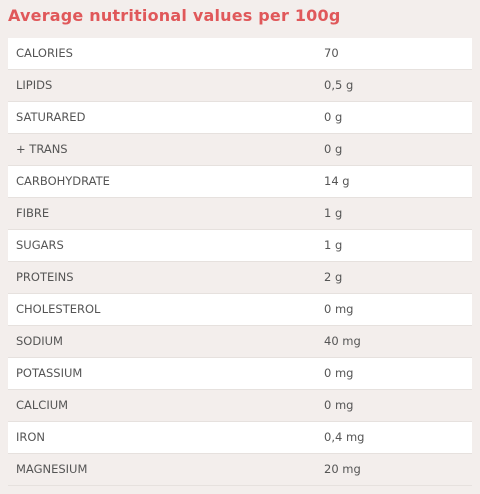  What do you see at coordinates (333, 277) in the screenshot?
I see `nutrient-value: 2 g` at bounding box center [333, 277].